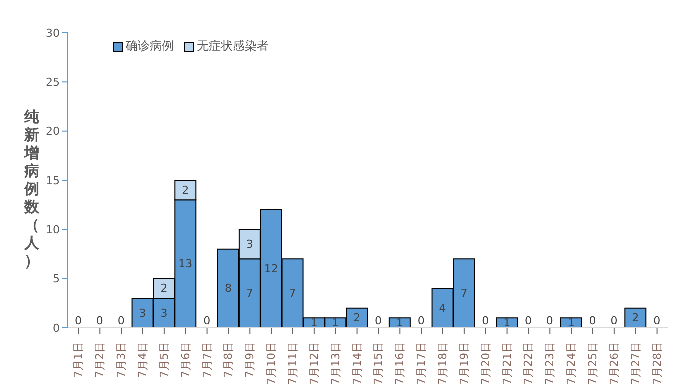 The width and height of the screenshot is (685, 390). What do you see at coordinates (635, 363) in the screenshot?
I see `x-tick-label: 7月27日` at bounding box center [635, 363].